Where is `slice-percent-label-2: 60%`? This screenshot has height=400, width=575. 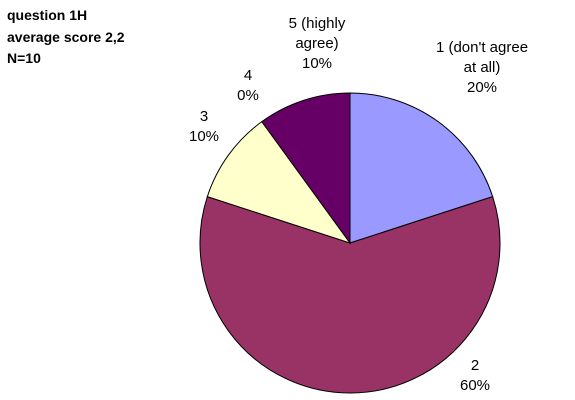
slice-percent-label-2: 60% is located at coordinates (475, 385).